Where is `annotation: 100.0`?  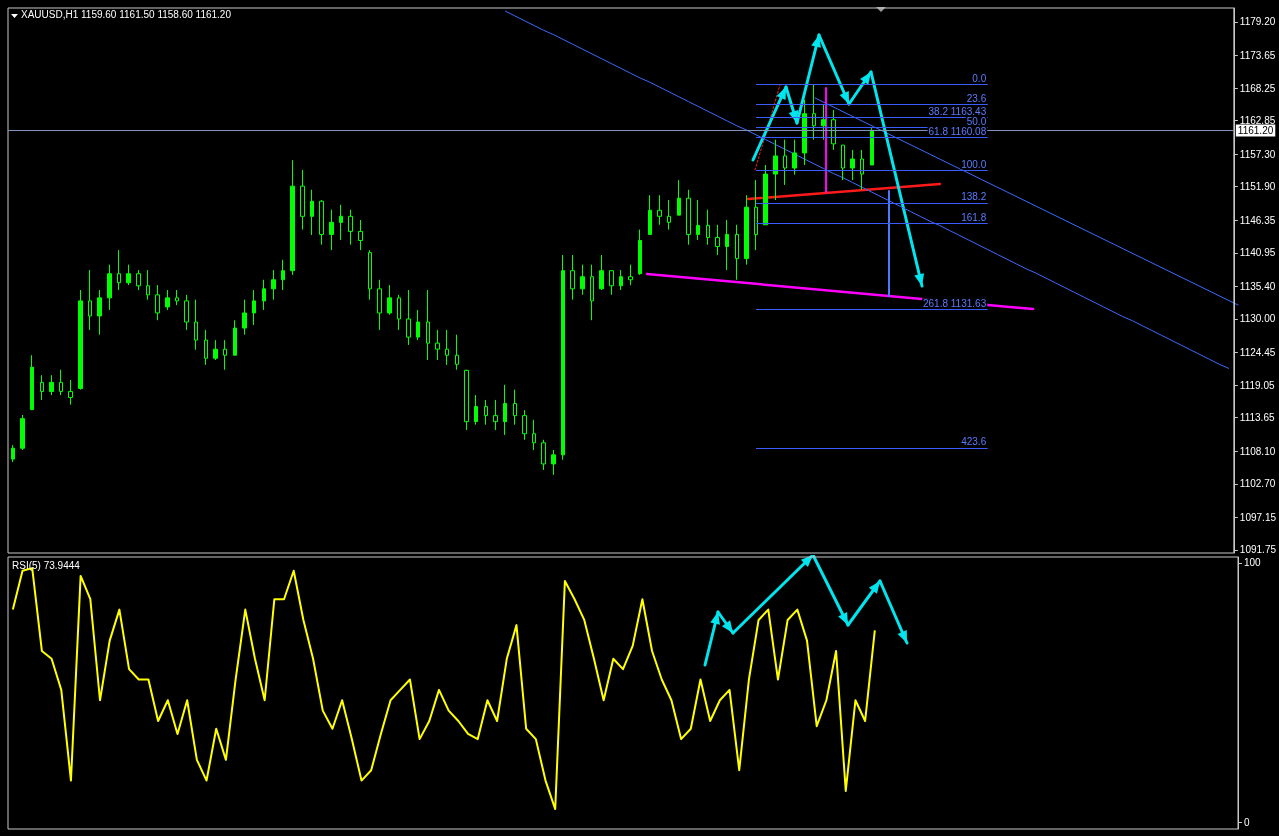
annotation: 100.0 is located at coordinates (974, 164).